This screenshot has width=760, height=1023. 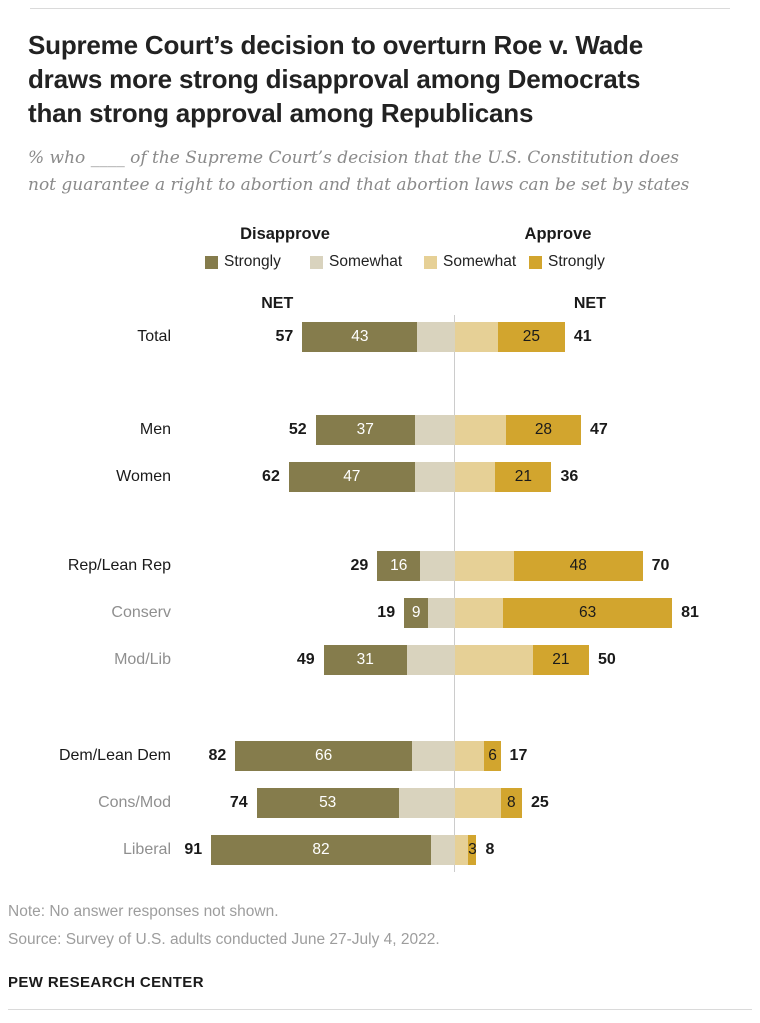 I want to click on chart-row: Women 47 21 62 36, so click(x=424, y=477).